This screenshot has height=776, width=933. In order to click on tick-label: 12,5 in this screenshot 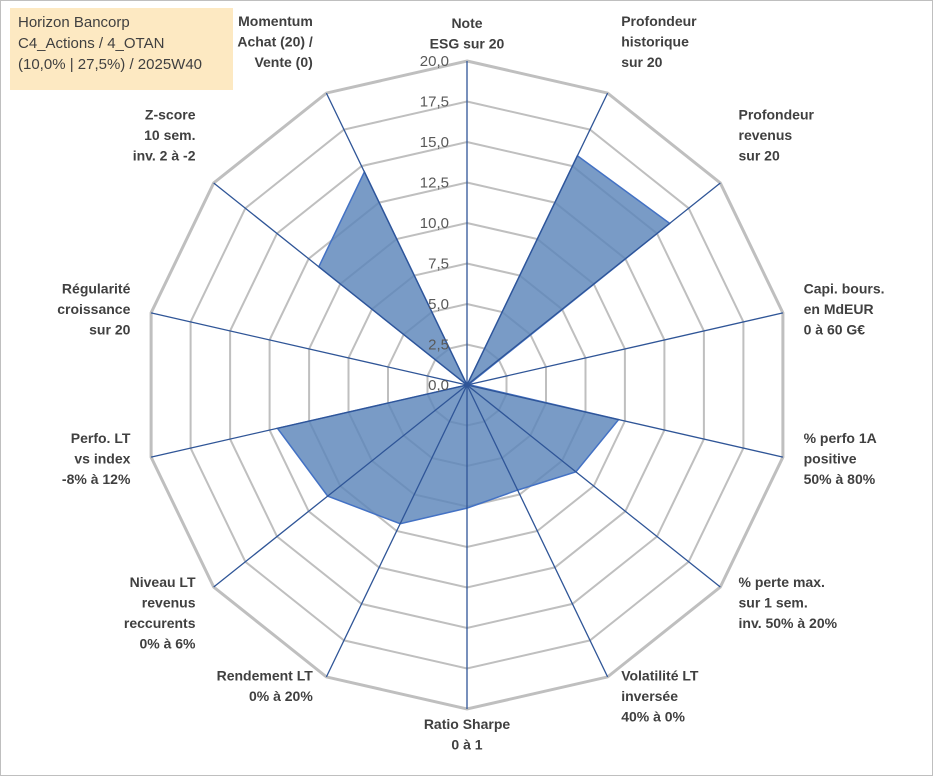, I will do `click(434, 183)`.